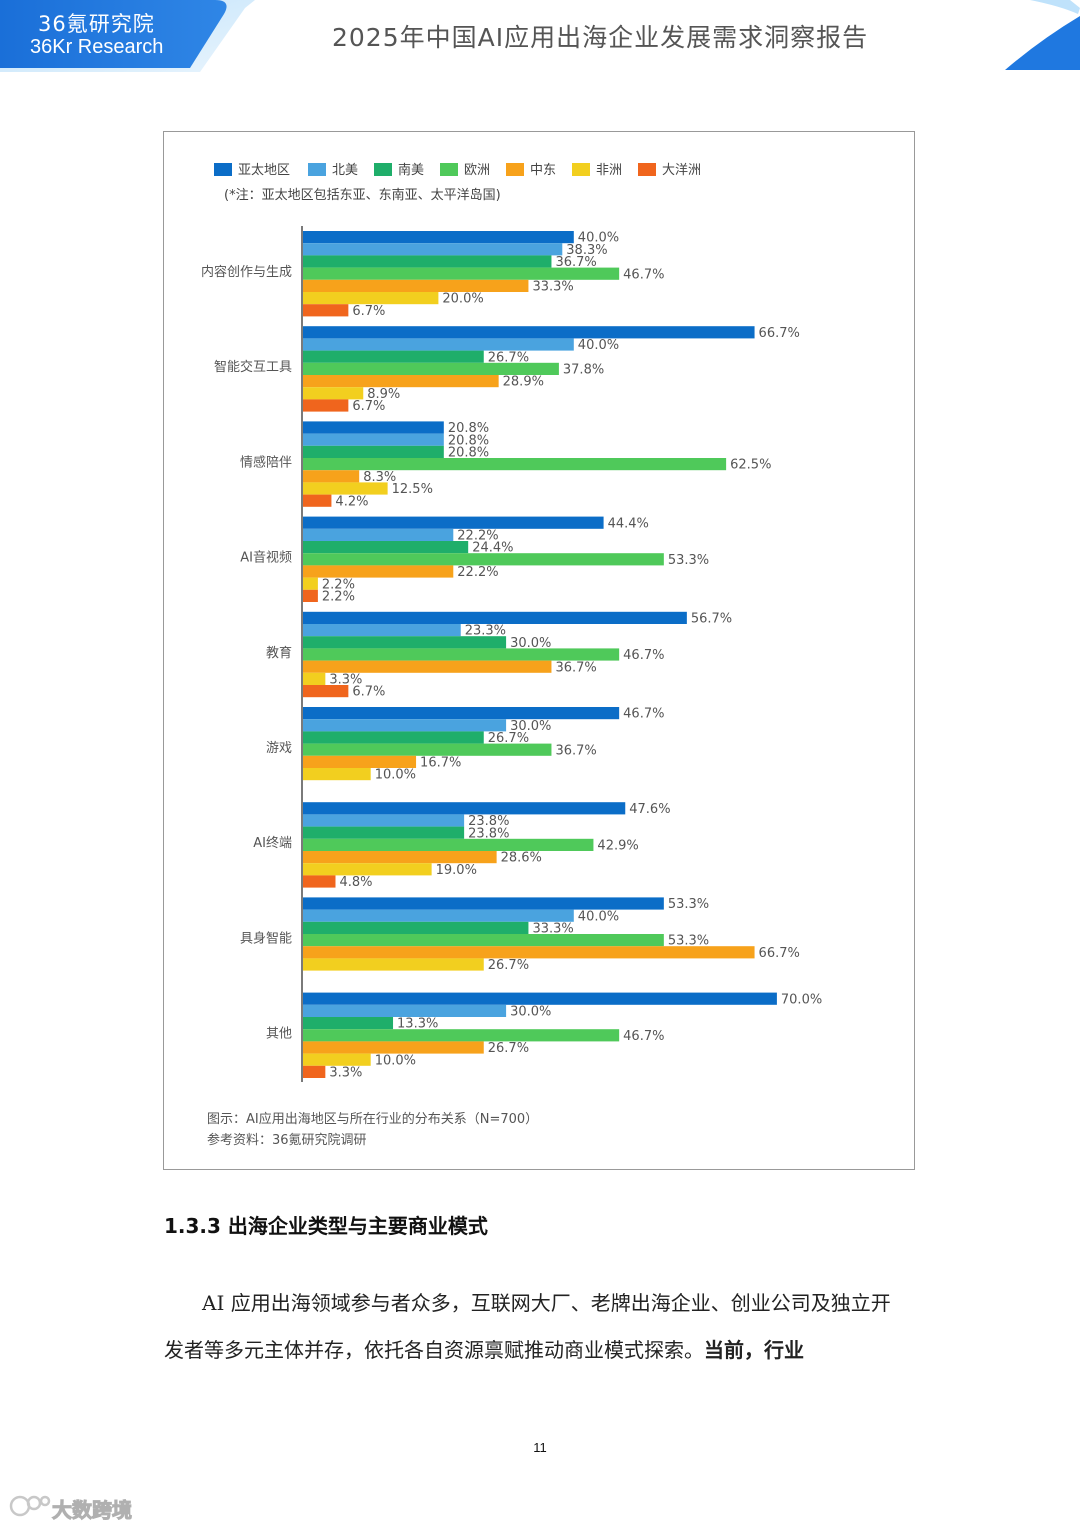 This screenshot has width=1080, height=1526. Describe the element at coordinates (440, 763) in the screenshot. I see `bar-label-5-4: 16.7%` at that location.